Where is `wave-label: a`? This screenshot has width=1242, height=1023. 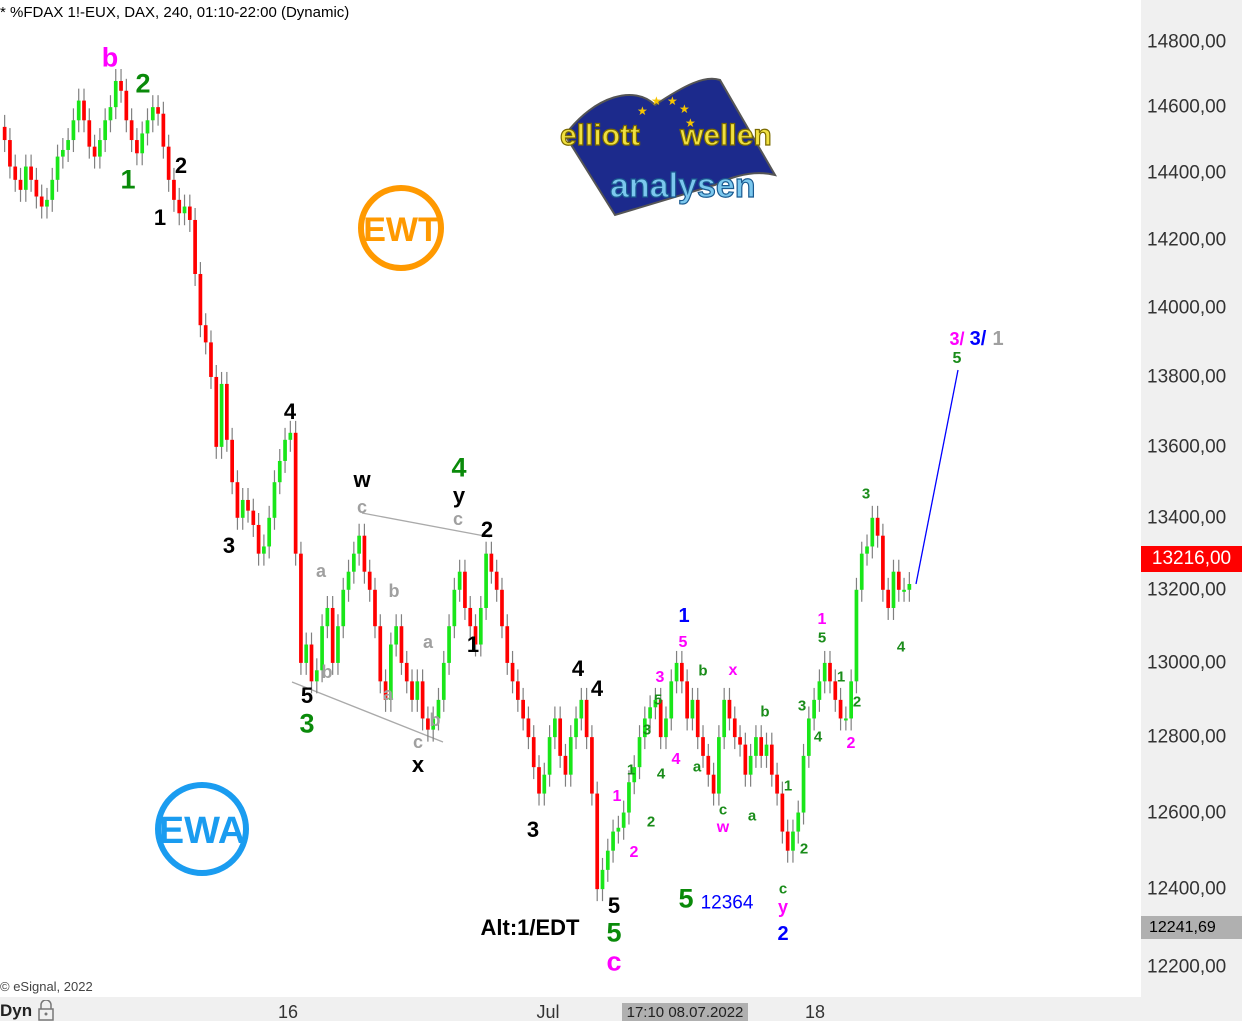 wave-label: a is located at coordinates (388, 694).